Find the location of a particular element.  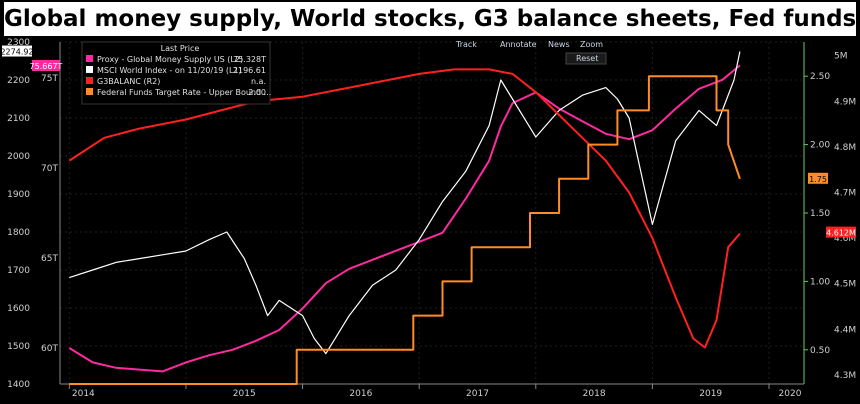

l1-tick-label: 1600 is located at coordinates (18, 309).